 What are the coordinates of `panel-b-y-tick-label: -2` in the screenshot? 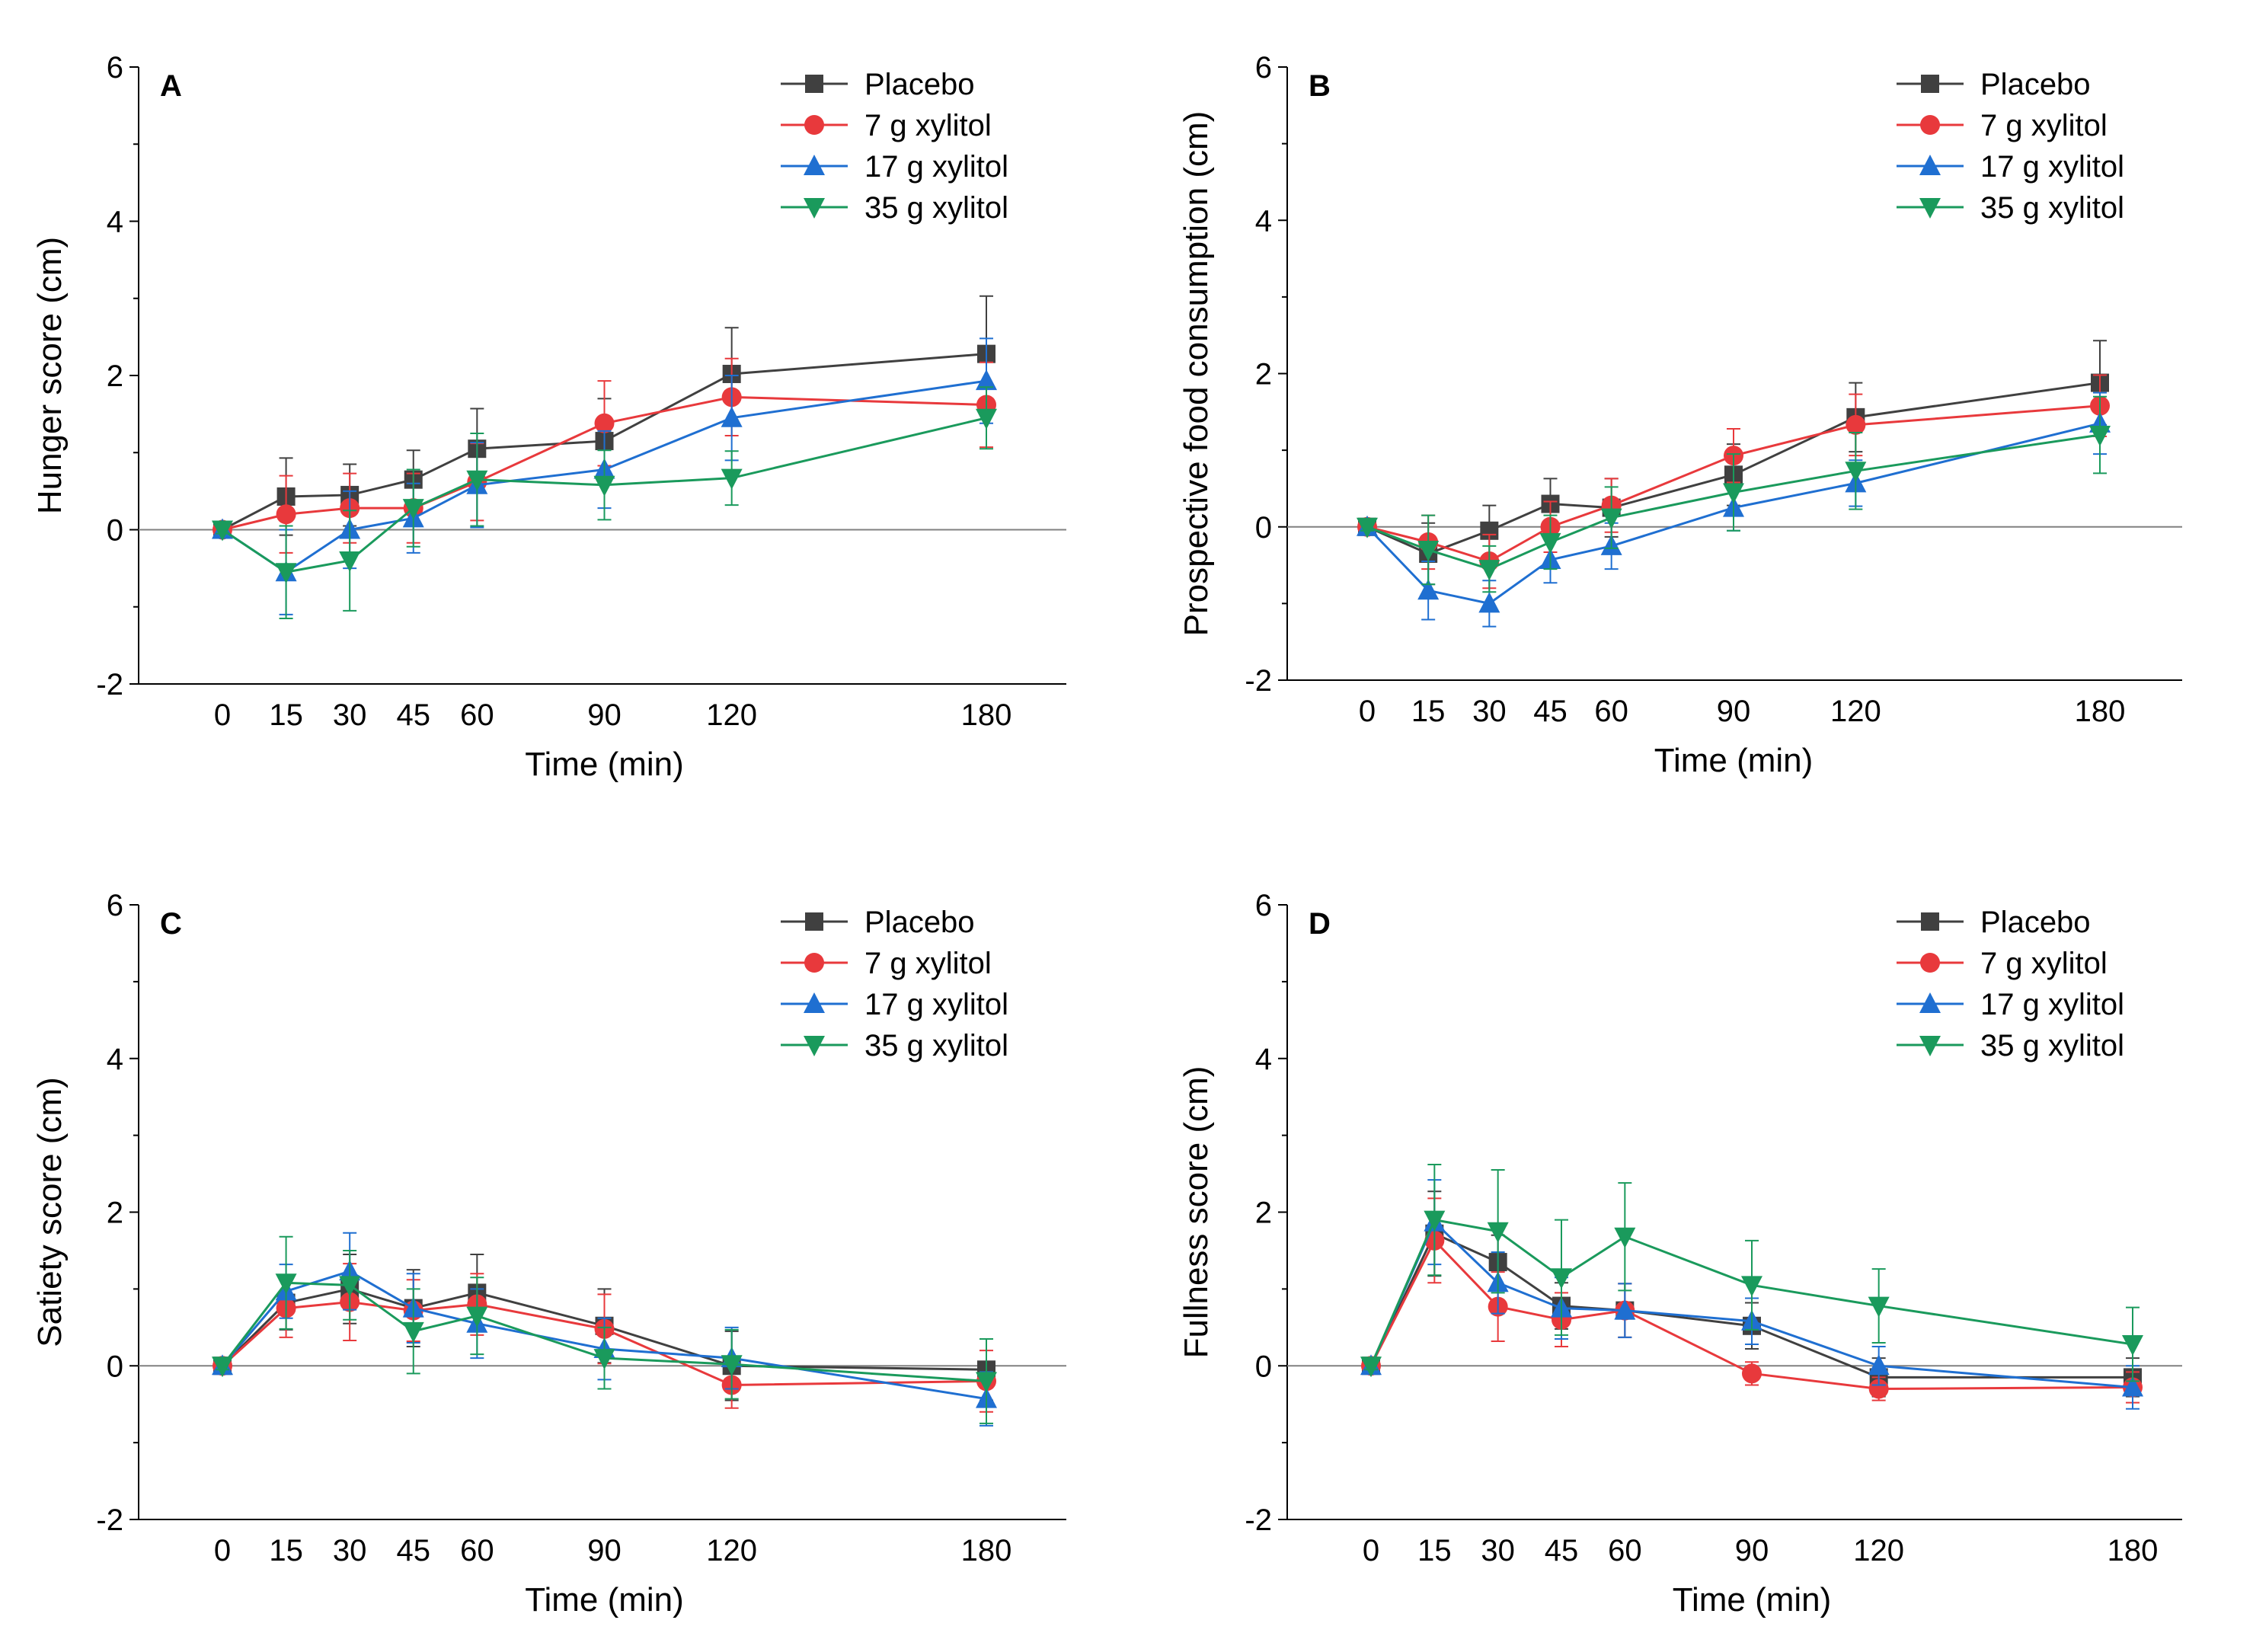 It's located at (1258, 681).